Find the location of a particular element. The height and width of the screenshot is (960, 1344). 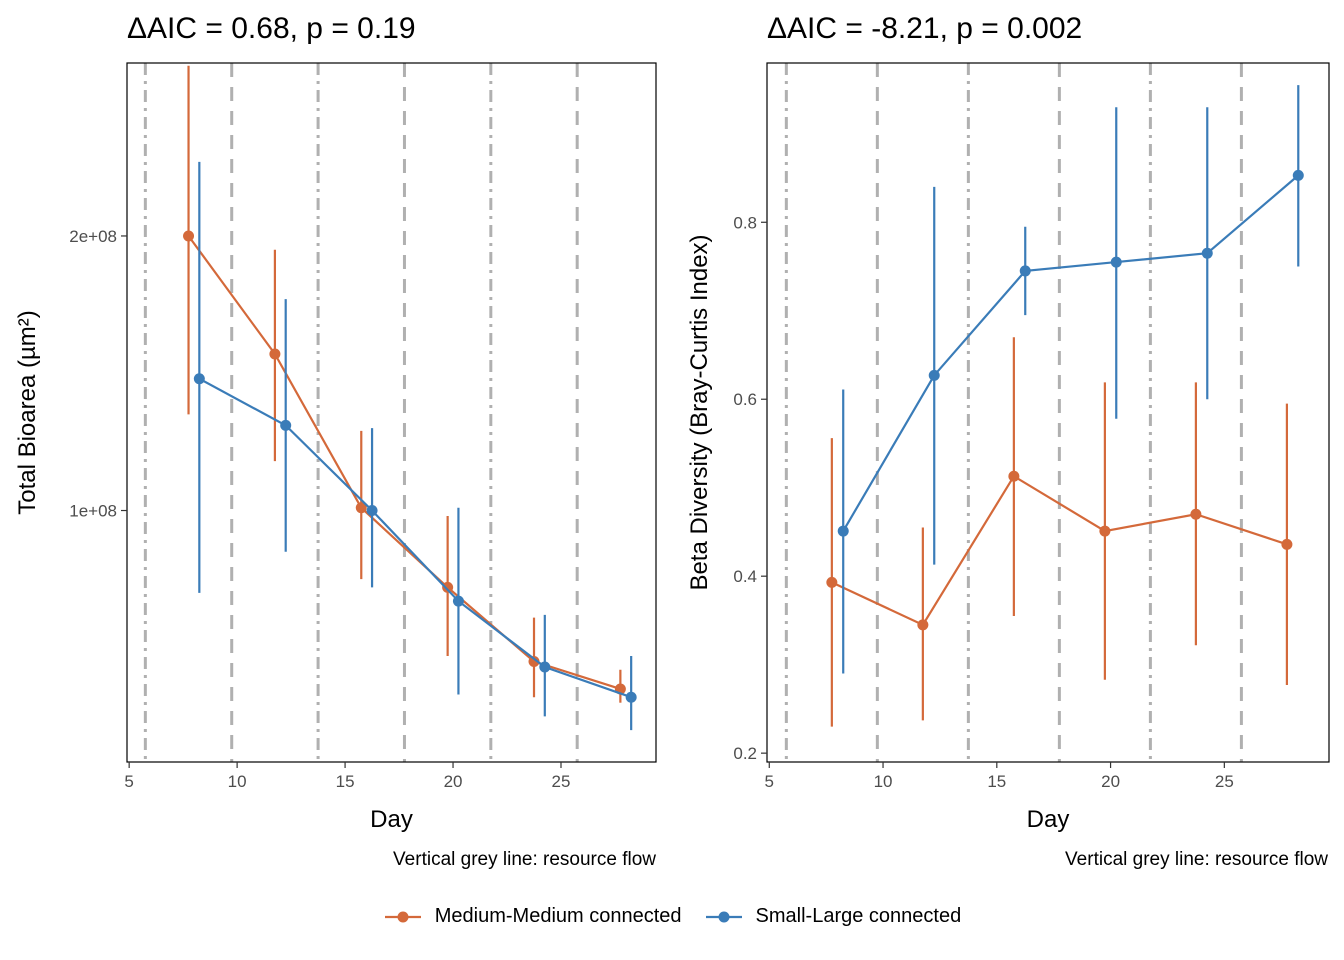

legend-label-small: Small-Large connected is located at coordinates (858, 916).